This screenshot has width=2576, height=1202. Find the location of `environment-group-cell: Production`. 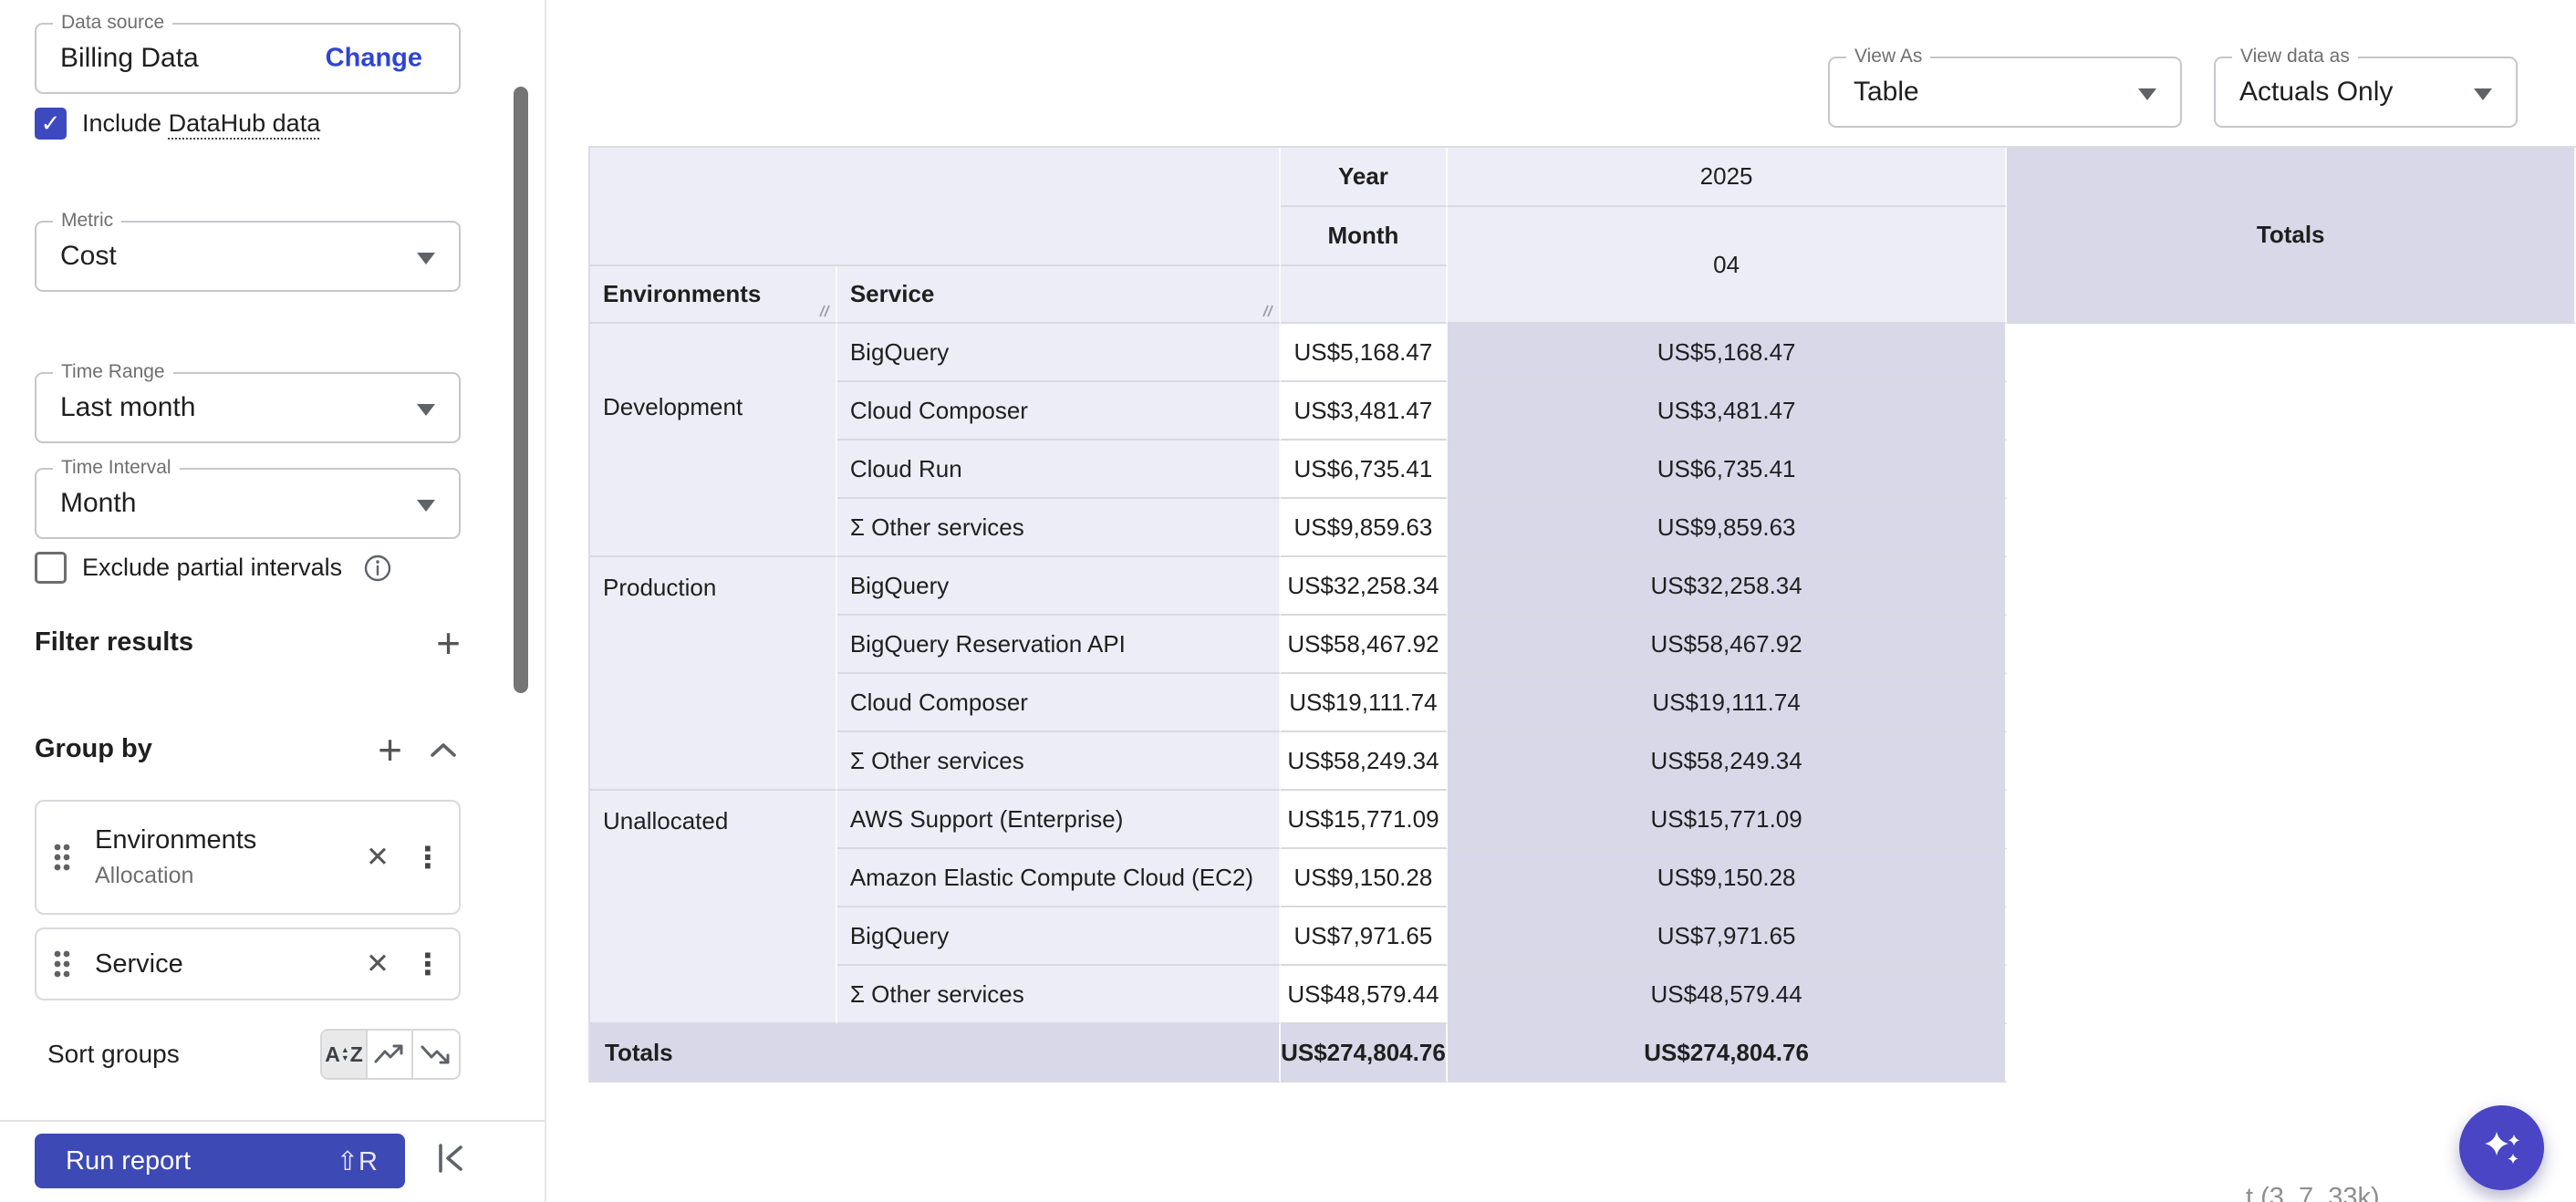

environment-group-cell: Production is located at coordinates (713, 674).